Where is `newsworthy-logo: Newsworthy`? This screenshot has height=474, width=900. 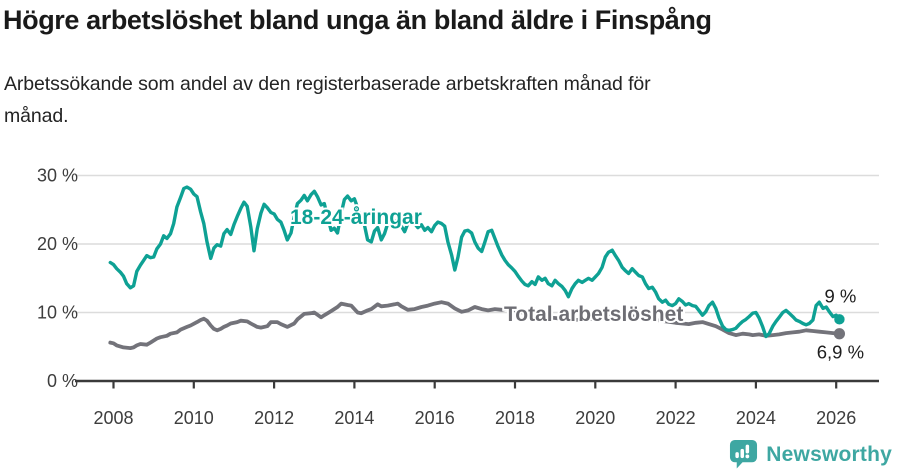 newsworthy-logo: Newsworthy is located at coordinates (810, 454).